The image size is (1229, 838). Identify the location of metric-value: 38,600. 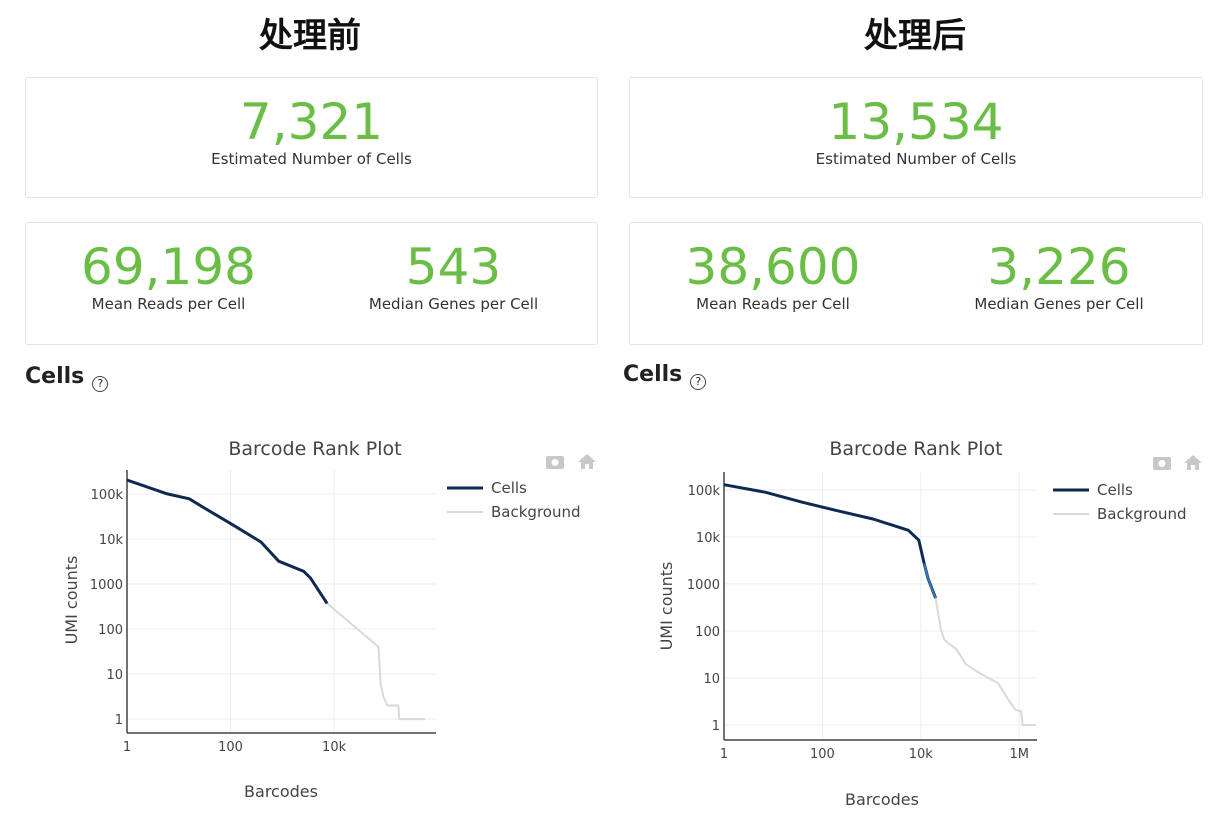
(773, 267).